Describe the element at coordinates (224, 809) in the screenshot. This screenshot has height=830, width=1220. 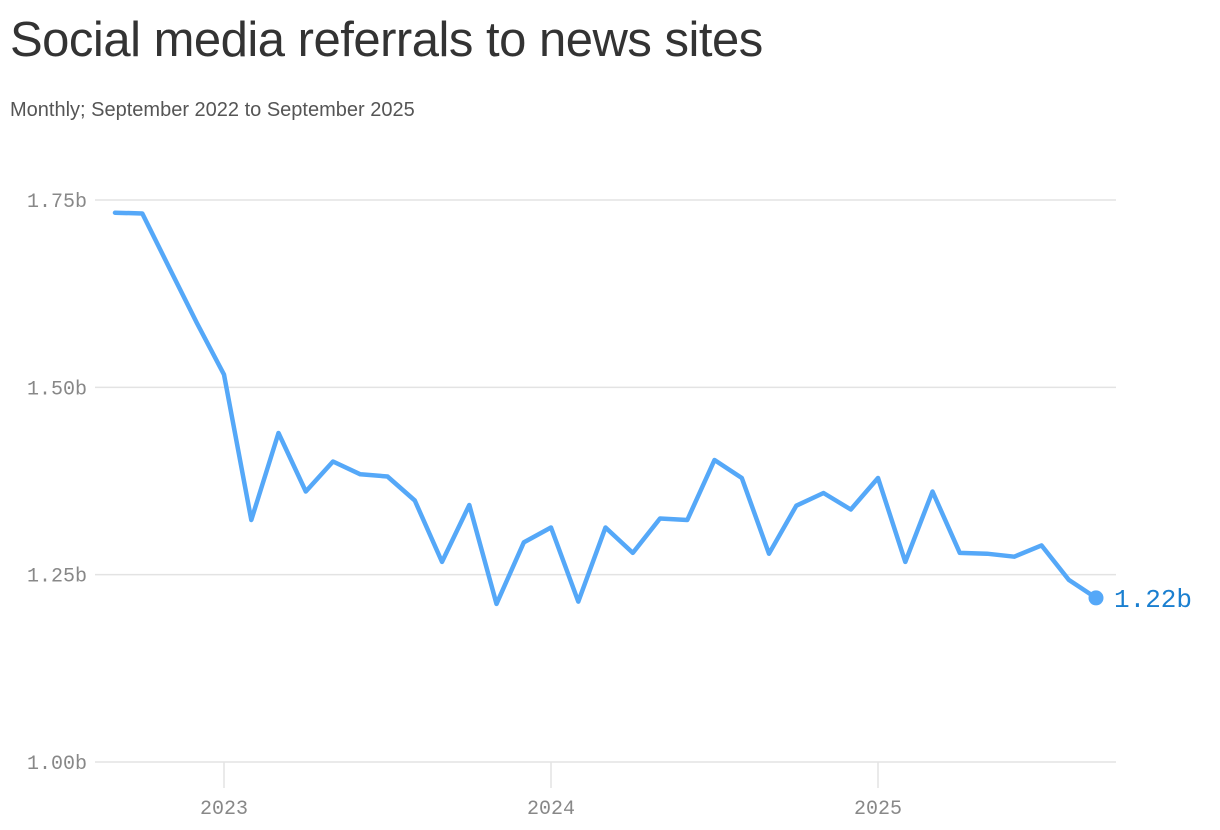
I see `x-tick-label: 2023` at that location.